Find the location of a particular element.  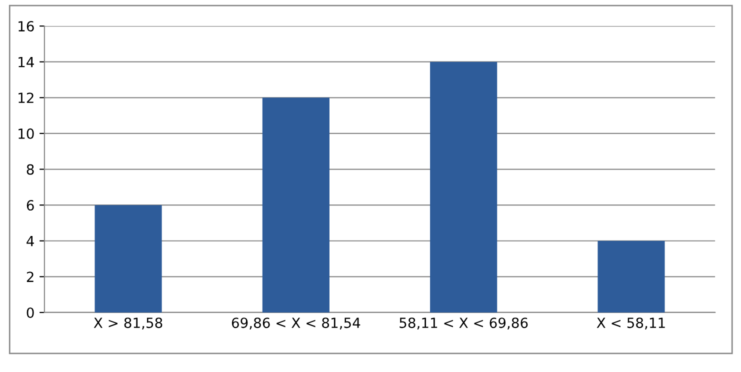

x-tick-label: 69,86 < X < 81,54 is located at coordinates (296, 324).